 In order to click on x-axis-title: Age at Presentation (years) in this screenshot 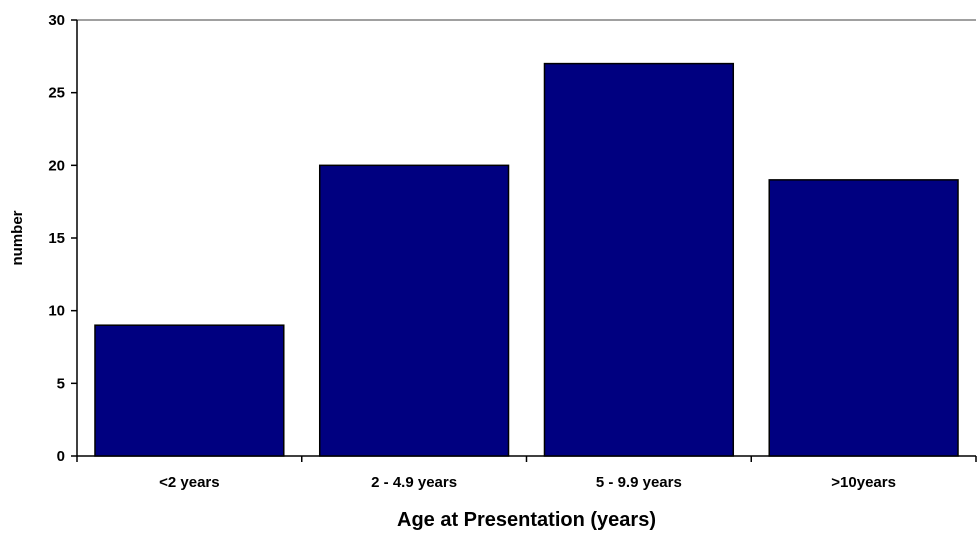, I will do `click(526, 520)`.